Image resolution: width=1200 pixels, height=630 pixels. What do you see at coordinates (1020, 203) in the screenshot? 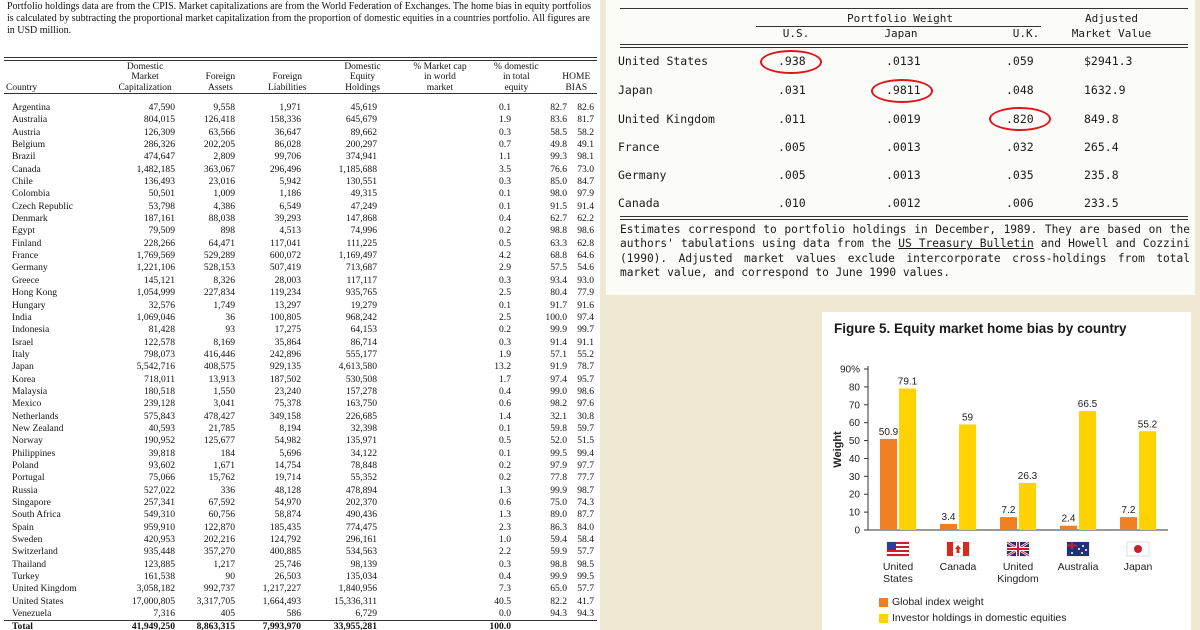
I see `row-uk-weight: .006` at bounding box center [1020, 203].